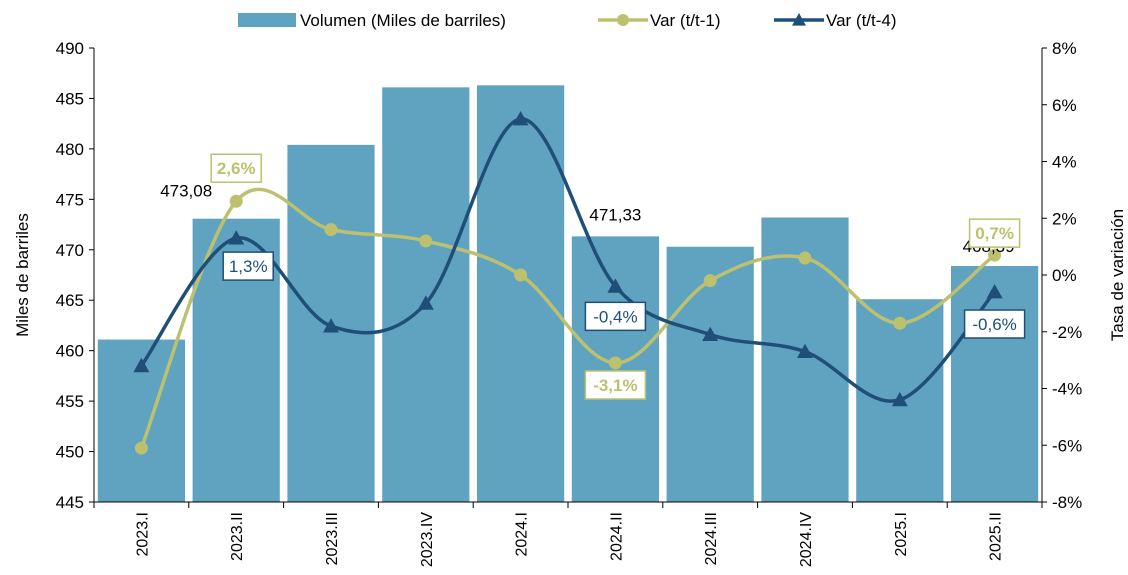 The image size is (1128, 575). I want to click on data-label: -3,1%, so click(615, 385).